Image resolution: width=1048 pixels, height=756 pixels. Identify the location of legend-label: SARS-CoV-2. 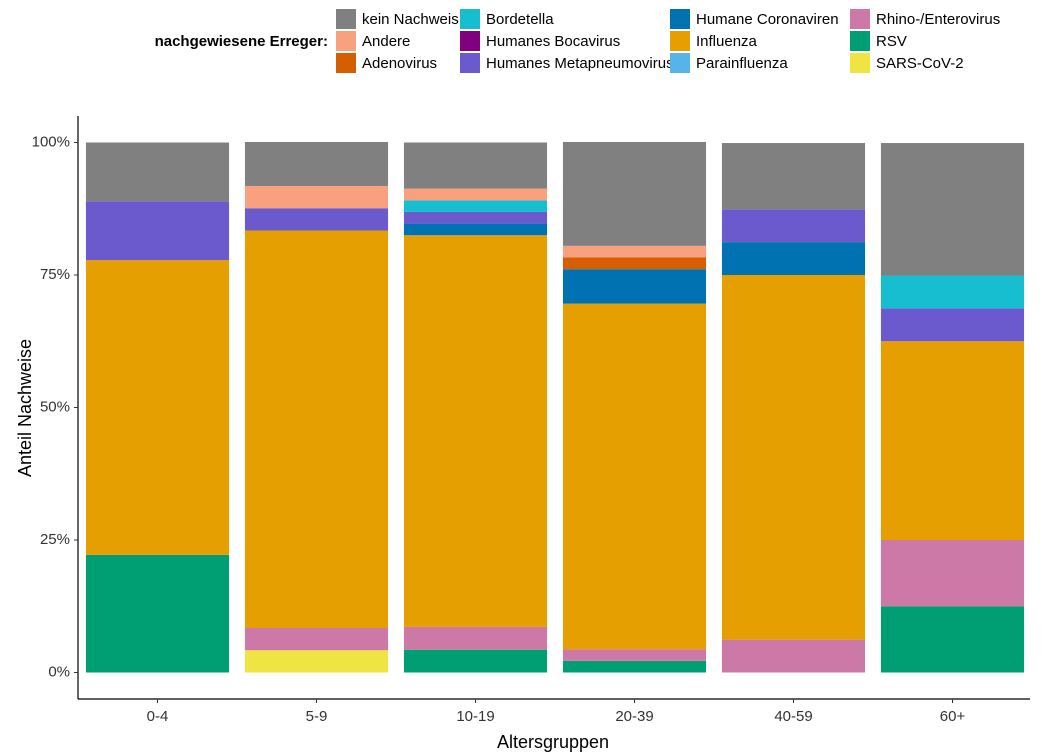
(920, 63).